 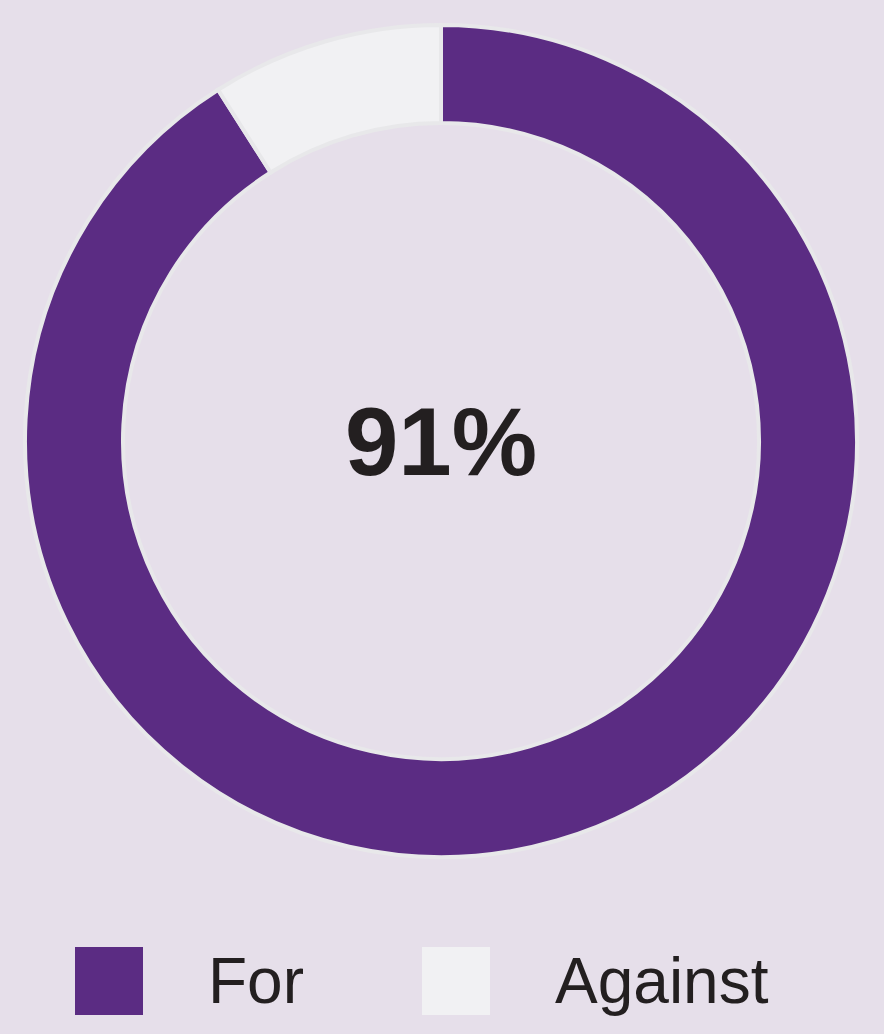 I want to click on legend-label: For, so click(x=256, y=981).